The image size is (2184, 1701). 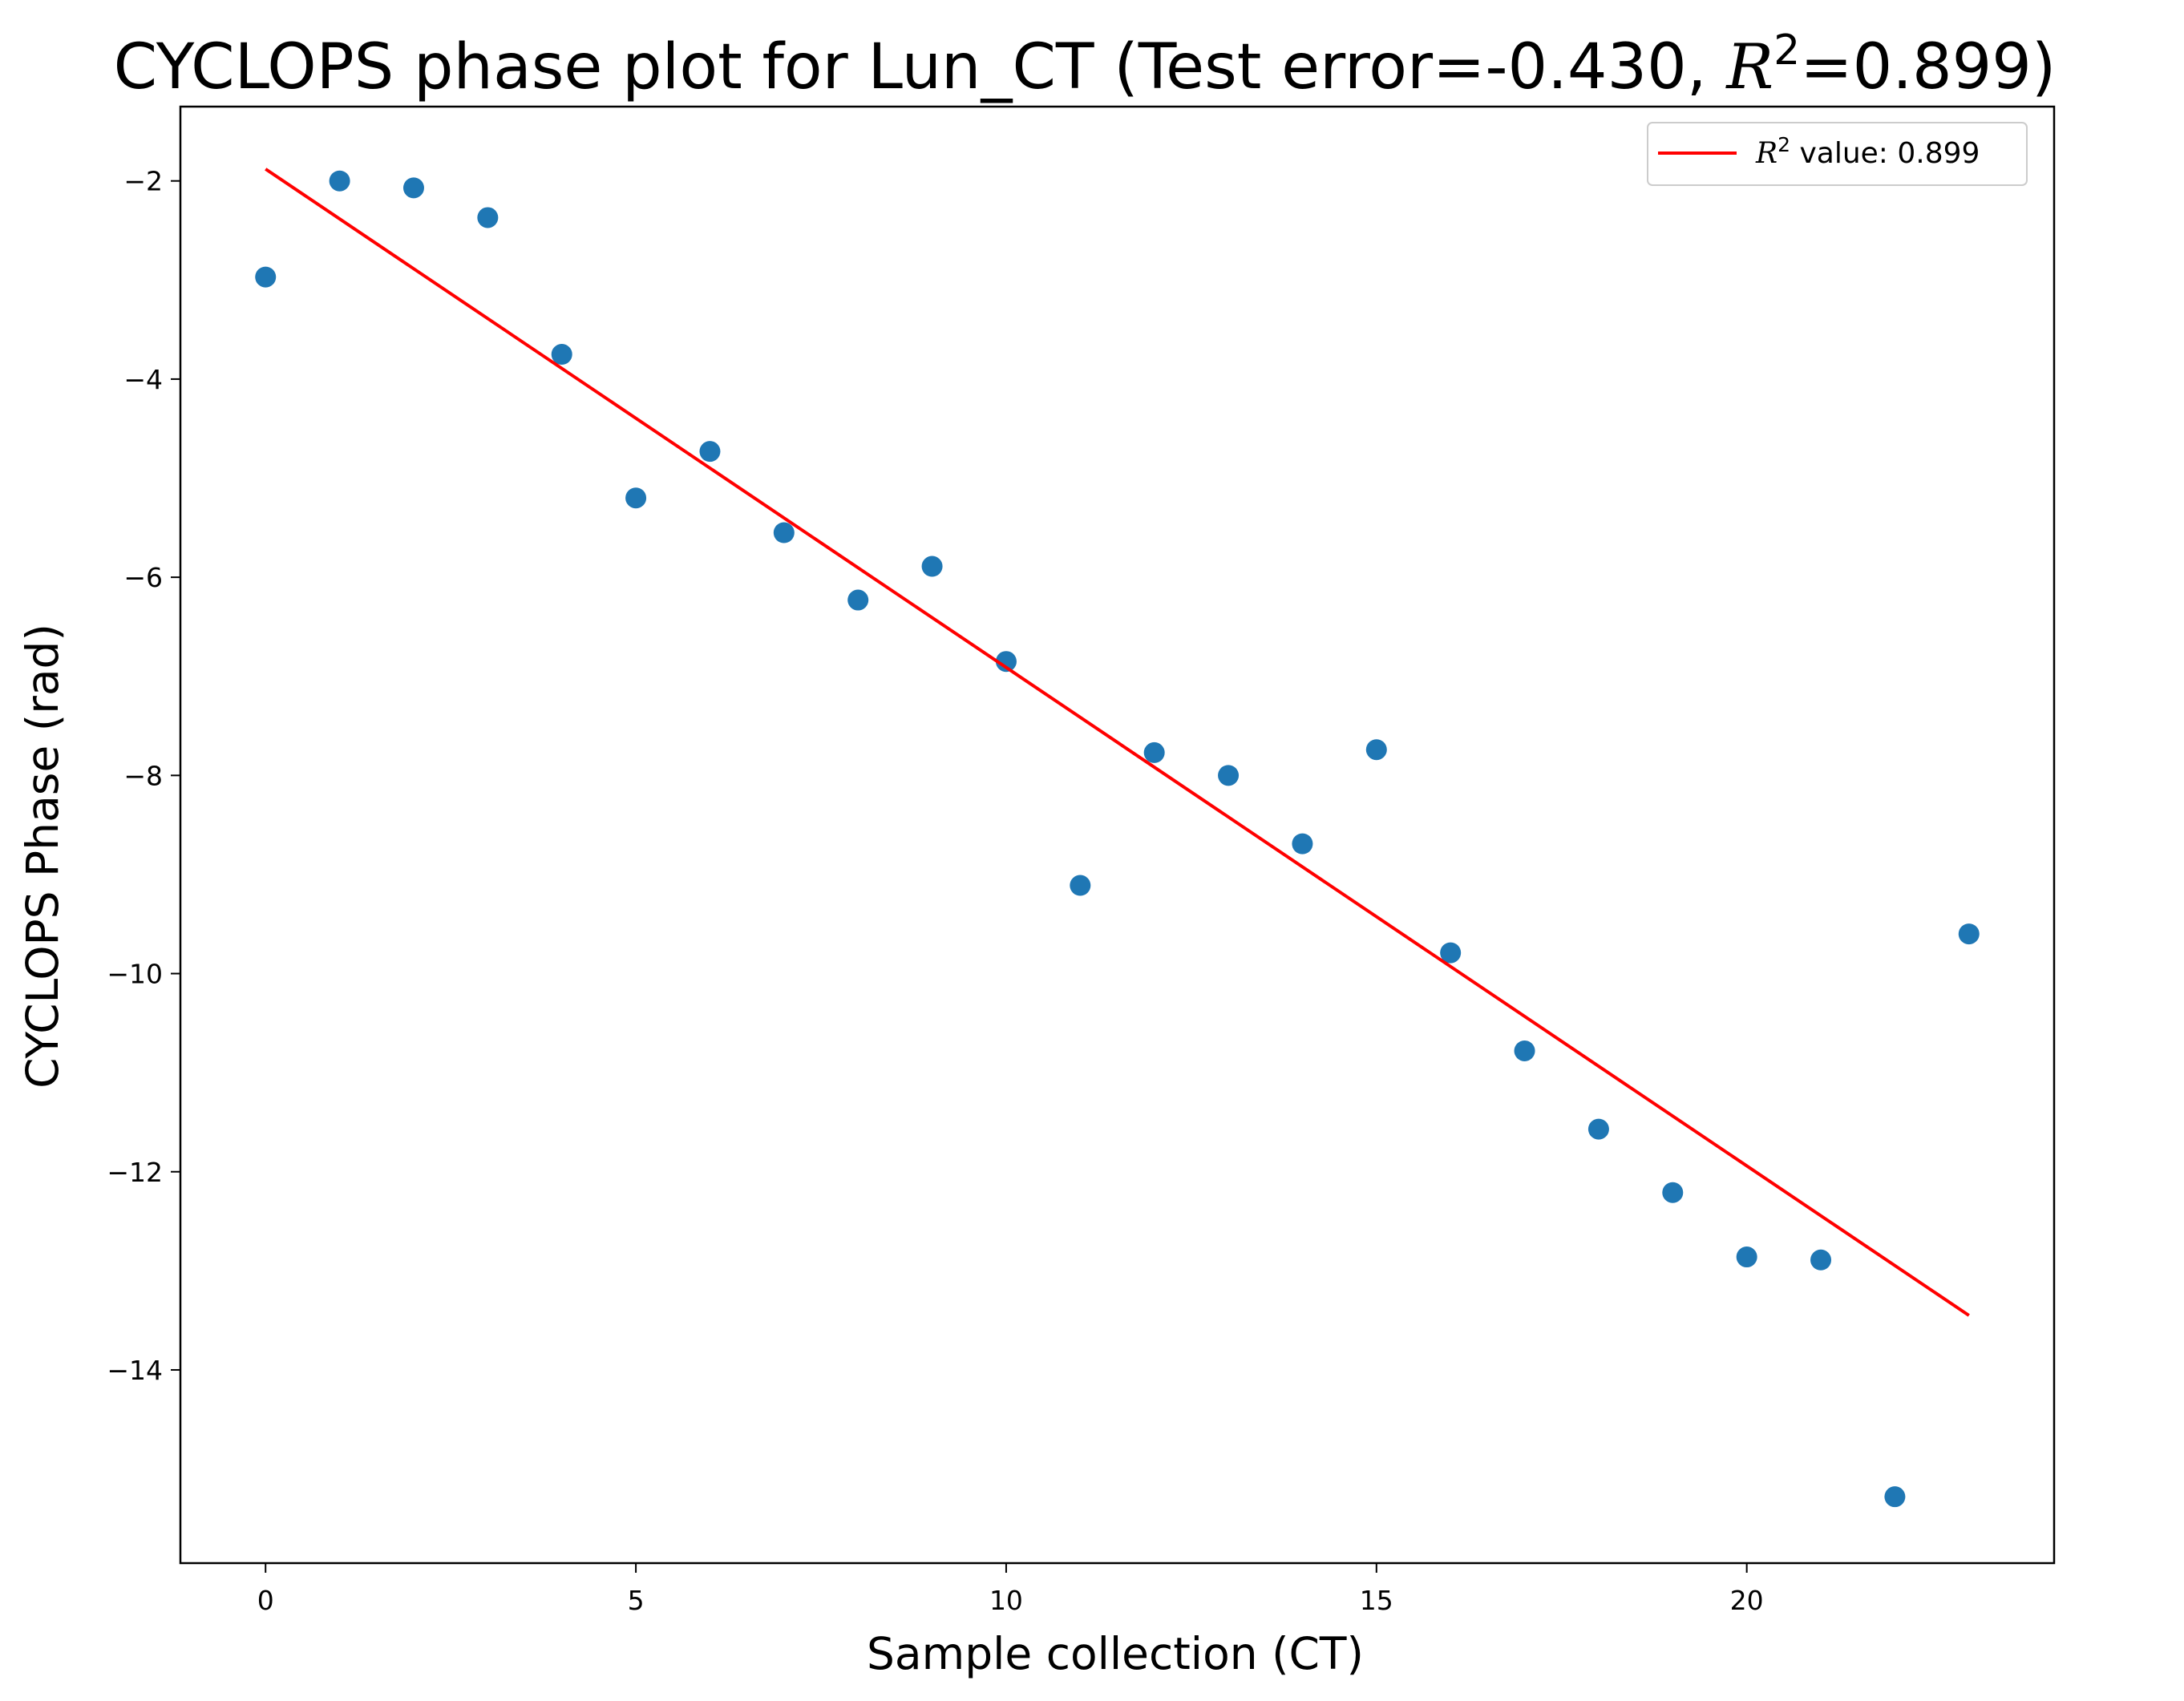 I want to click on legend-box, so click(x=1838, y=154).